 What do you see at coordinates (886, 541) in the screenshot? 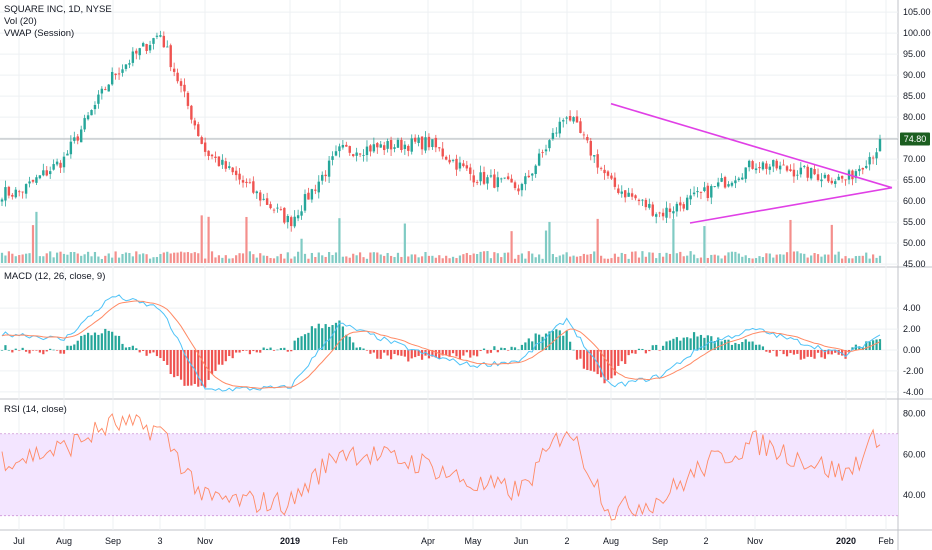
I see `time-tick-label: Feb` at bounding box center [886, 541].